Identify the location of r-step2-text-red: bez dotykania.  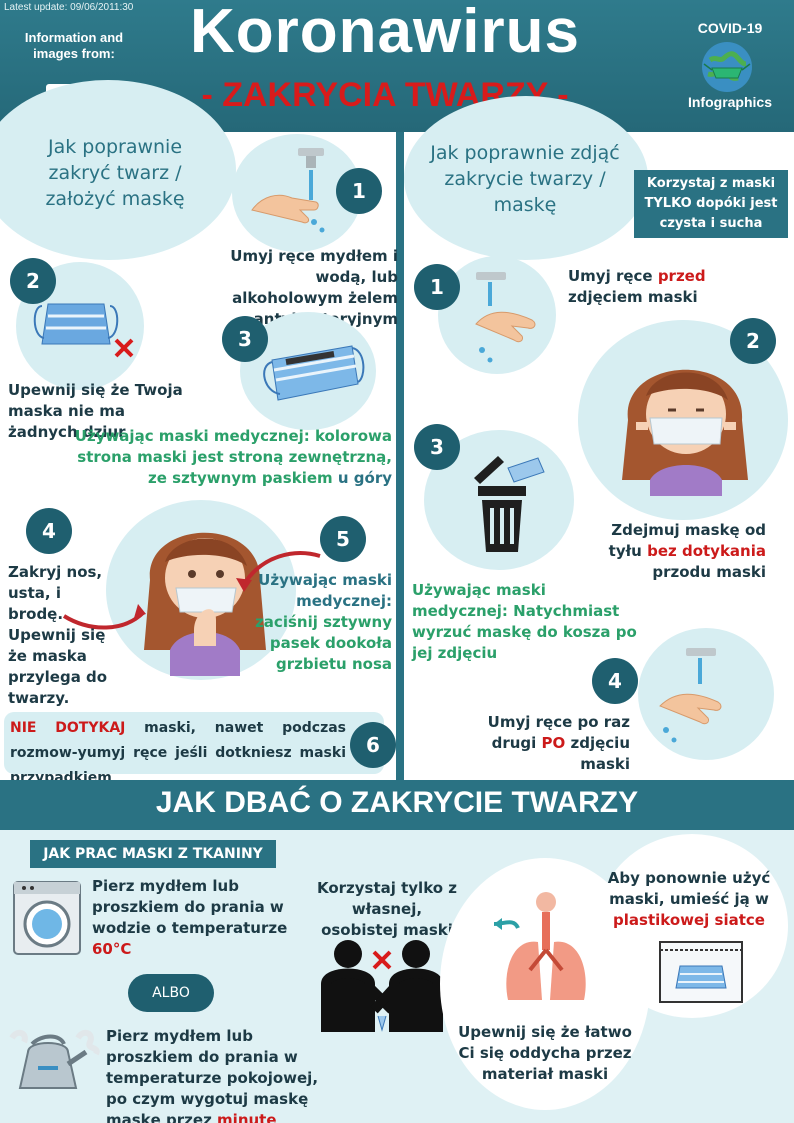
(706, 551).